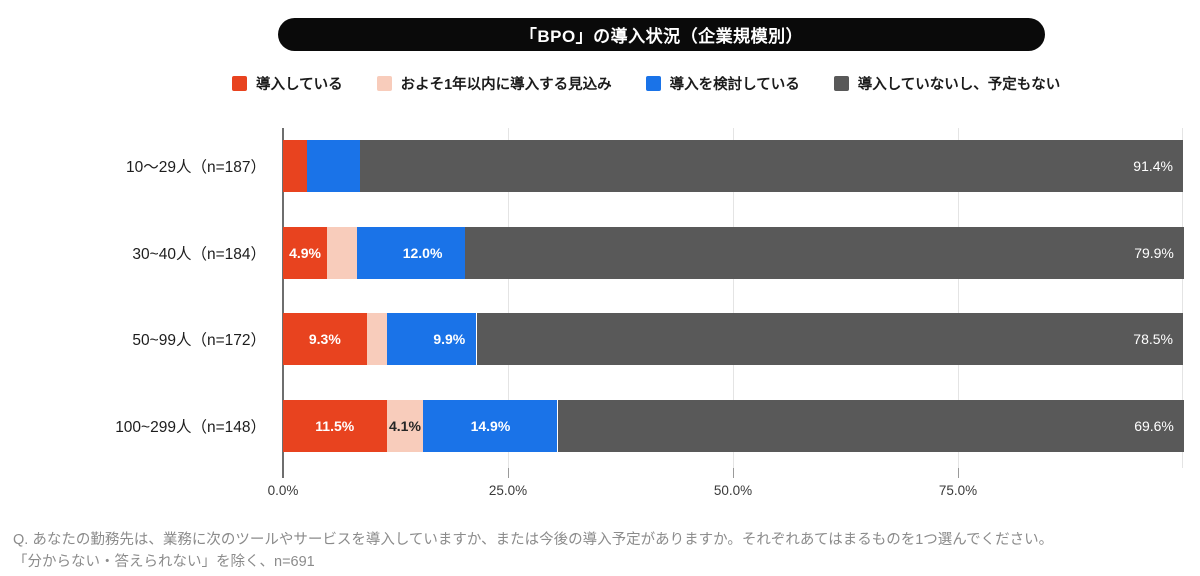  I want to click on category-label: 30~40人（n=184）, so click(199, 254).